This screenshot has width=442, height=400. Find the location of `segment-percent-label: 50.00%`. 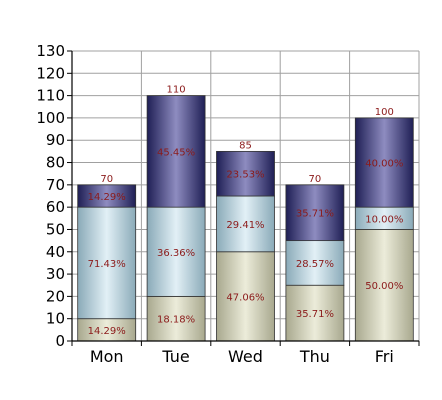

segment-percent-label: 50.00% is located at coordinates (384, 286).